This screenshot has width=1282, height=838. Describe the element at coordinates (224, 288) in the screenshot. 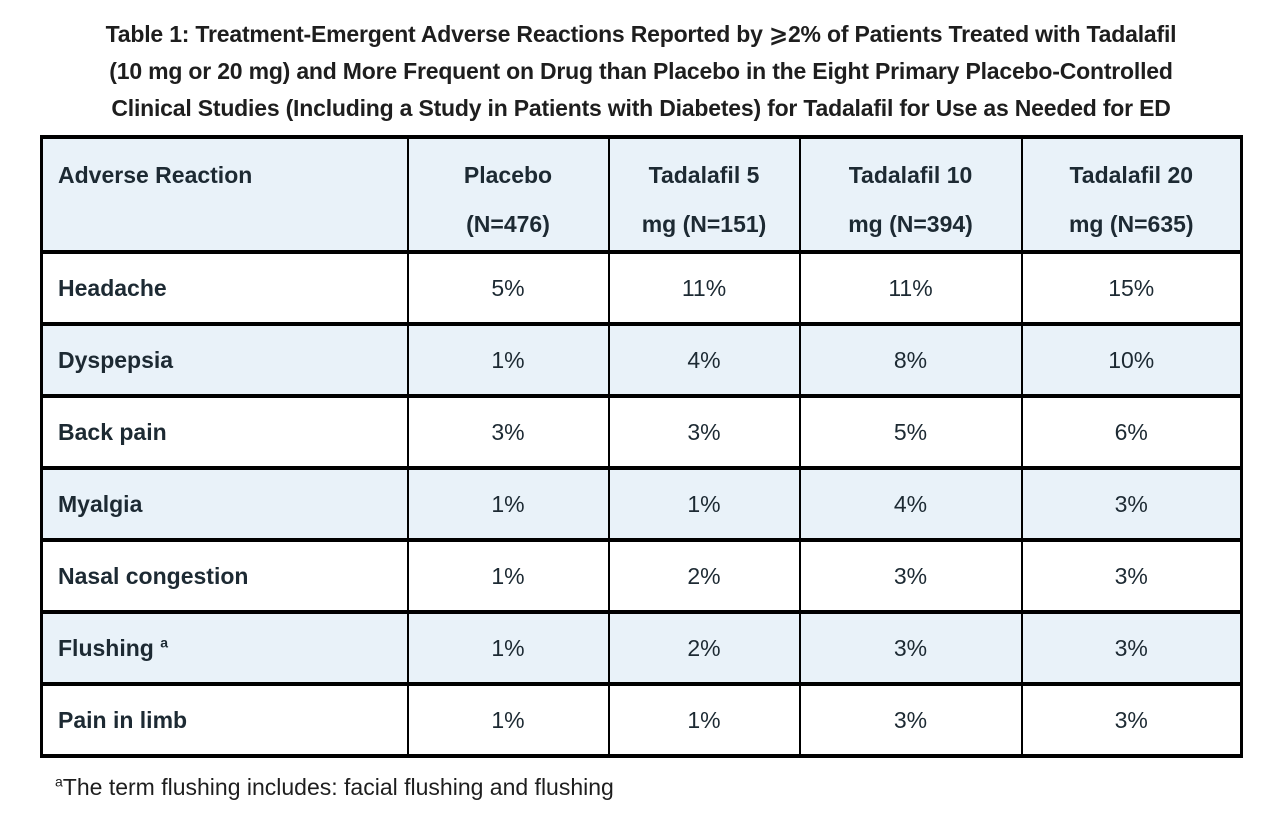

I see `row-label-cell: Headache` at that location.